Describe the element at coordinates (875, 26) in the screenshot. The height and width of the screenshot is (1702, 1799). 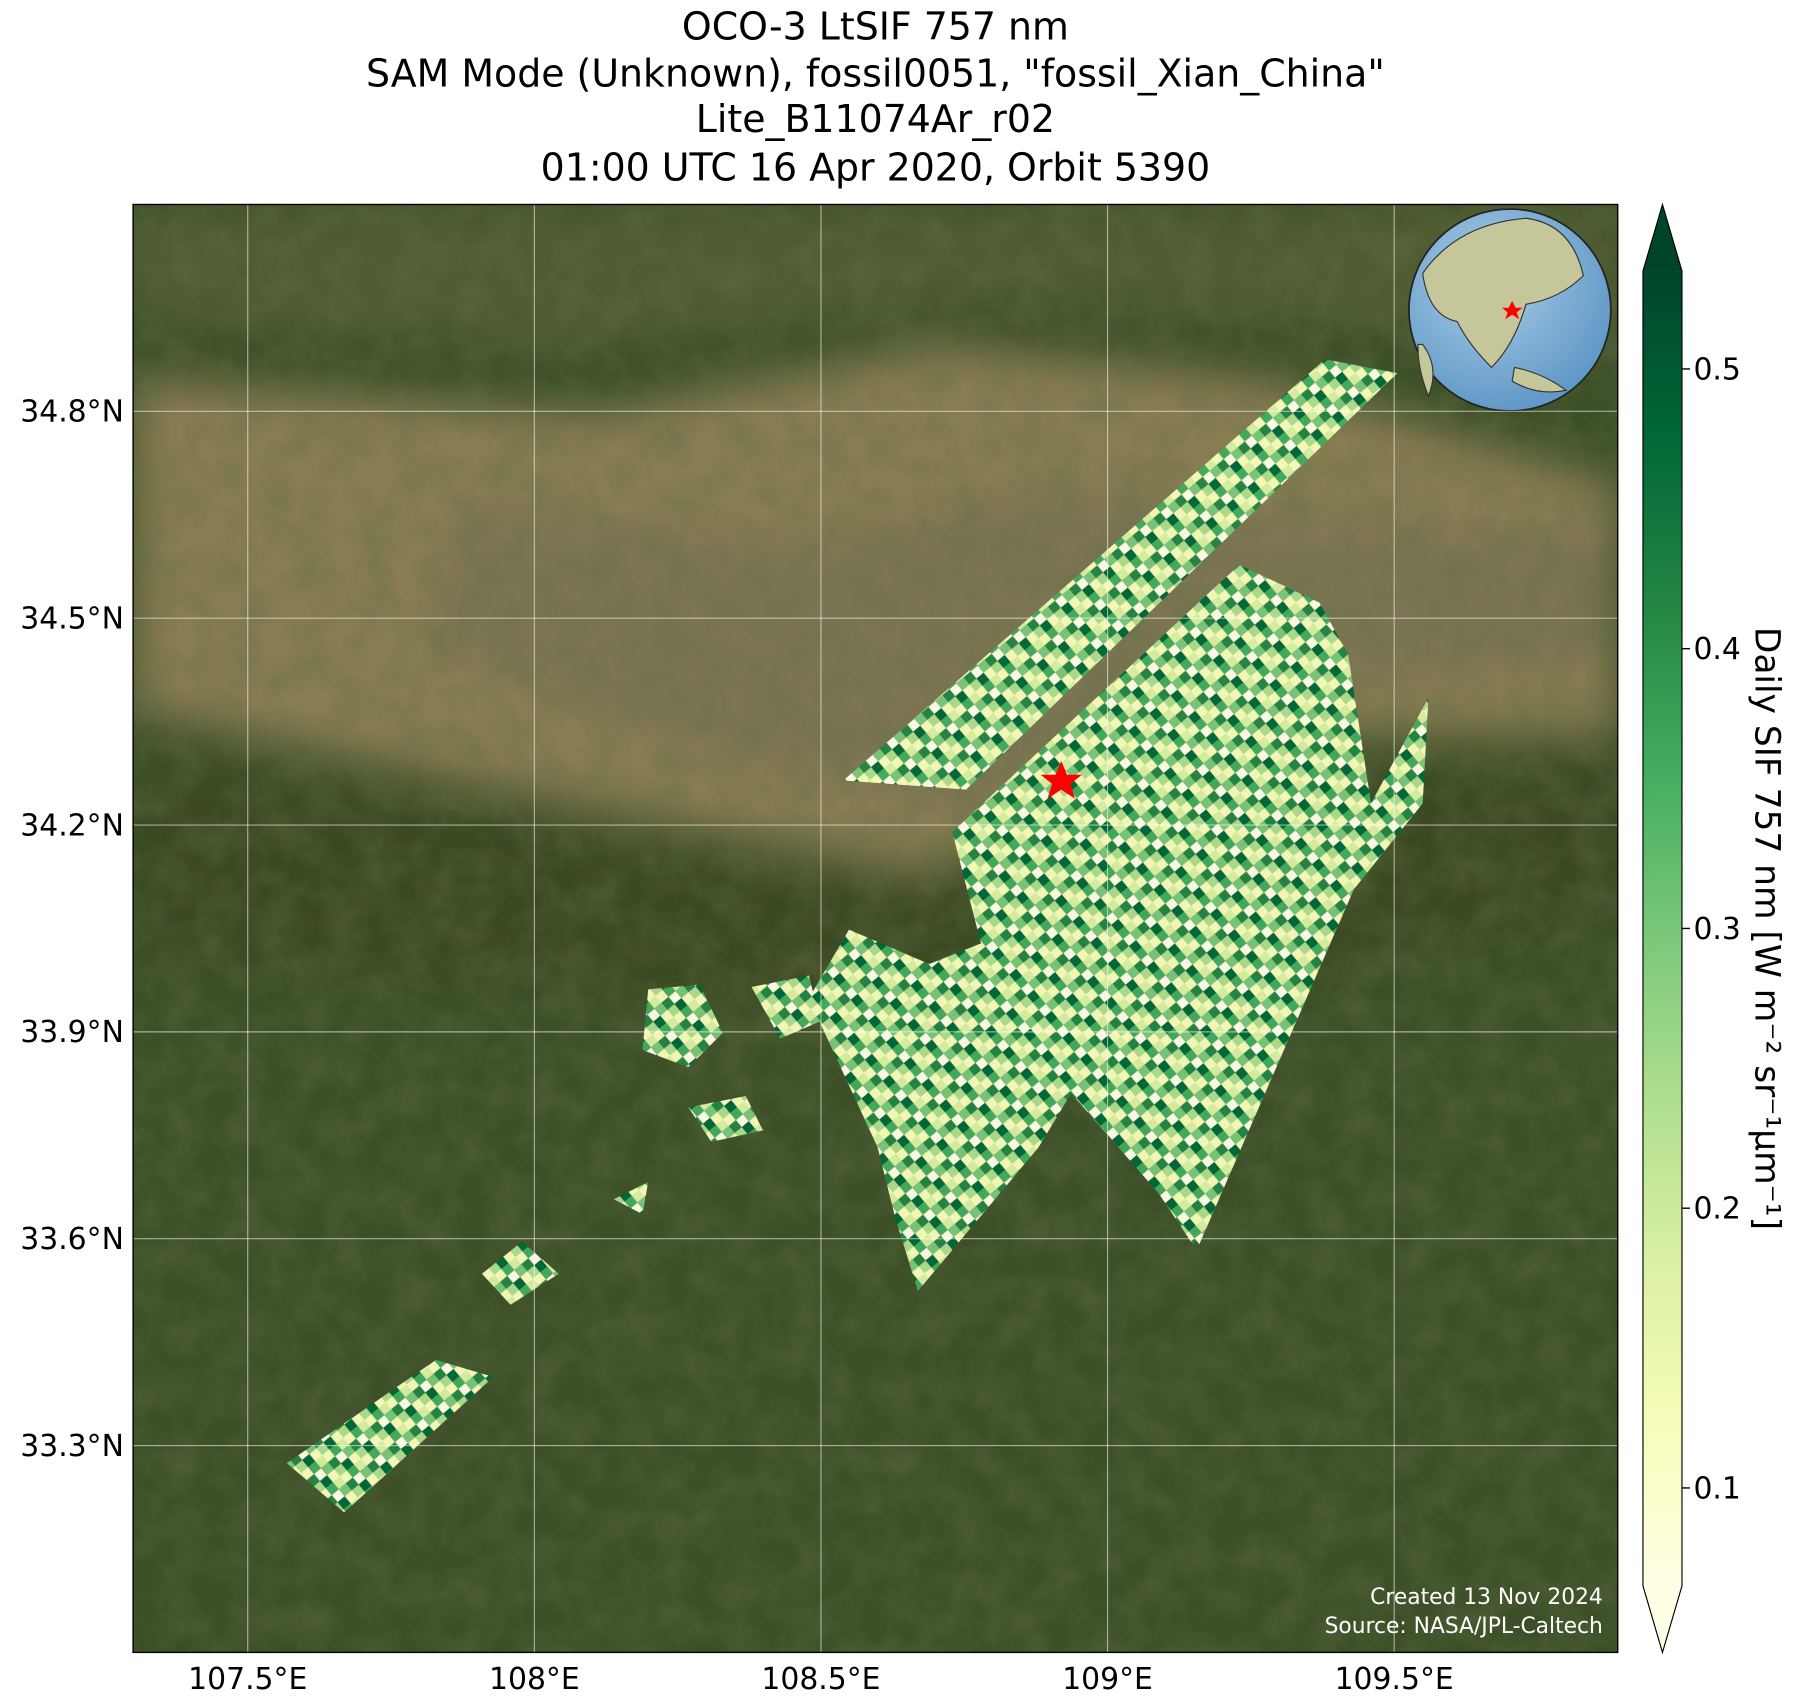
I see `title: OCO-3 LtSIF 757 nm` at that location.